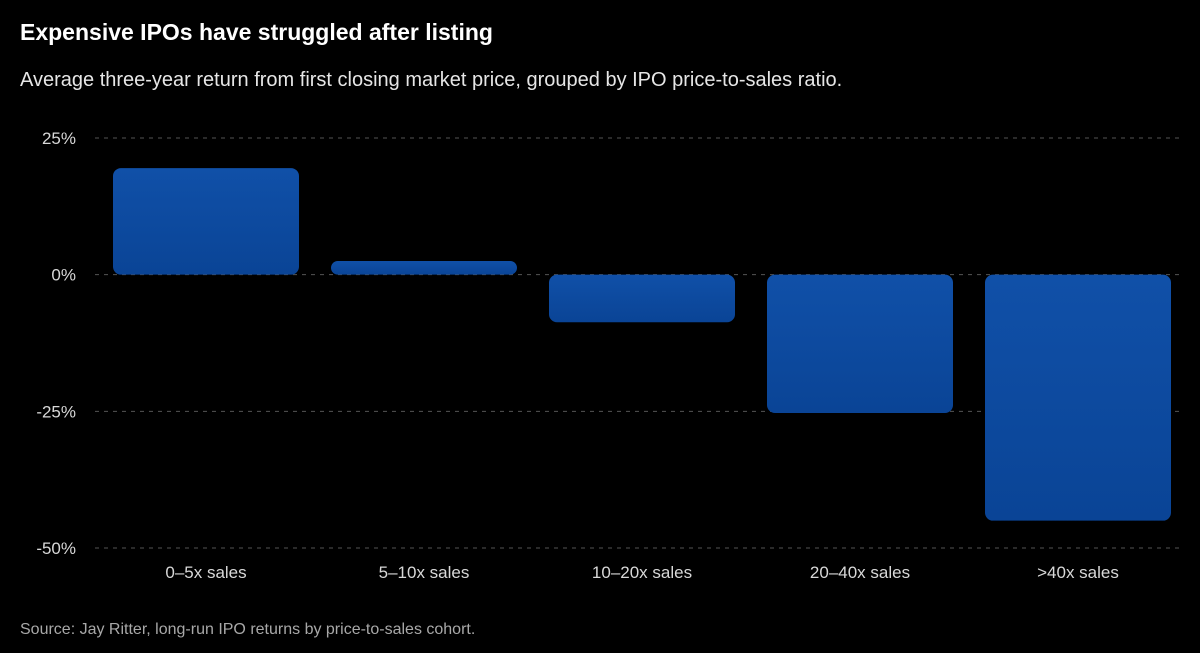  What do you see at coordinates (205, 572) in the screenshot?
I see `x-category-label: 0–5x sales` at bounding box center [205, 572].